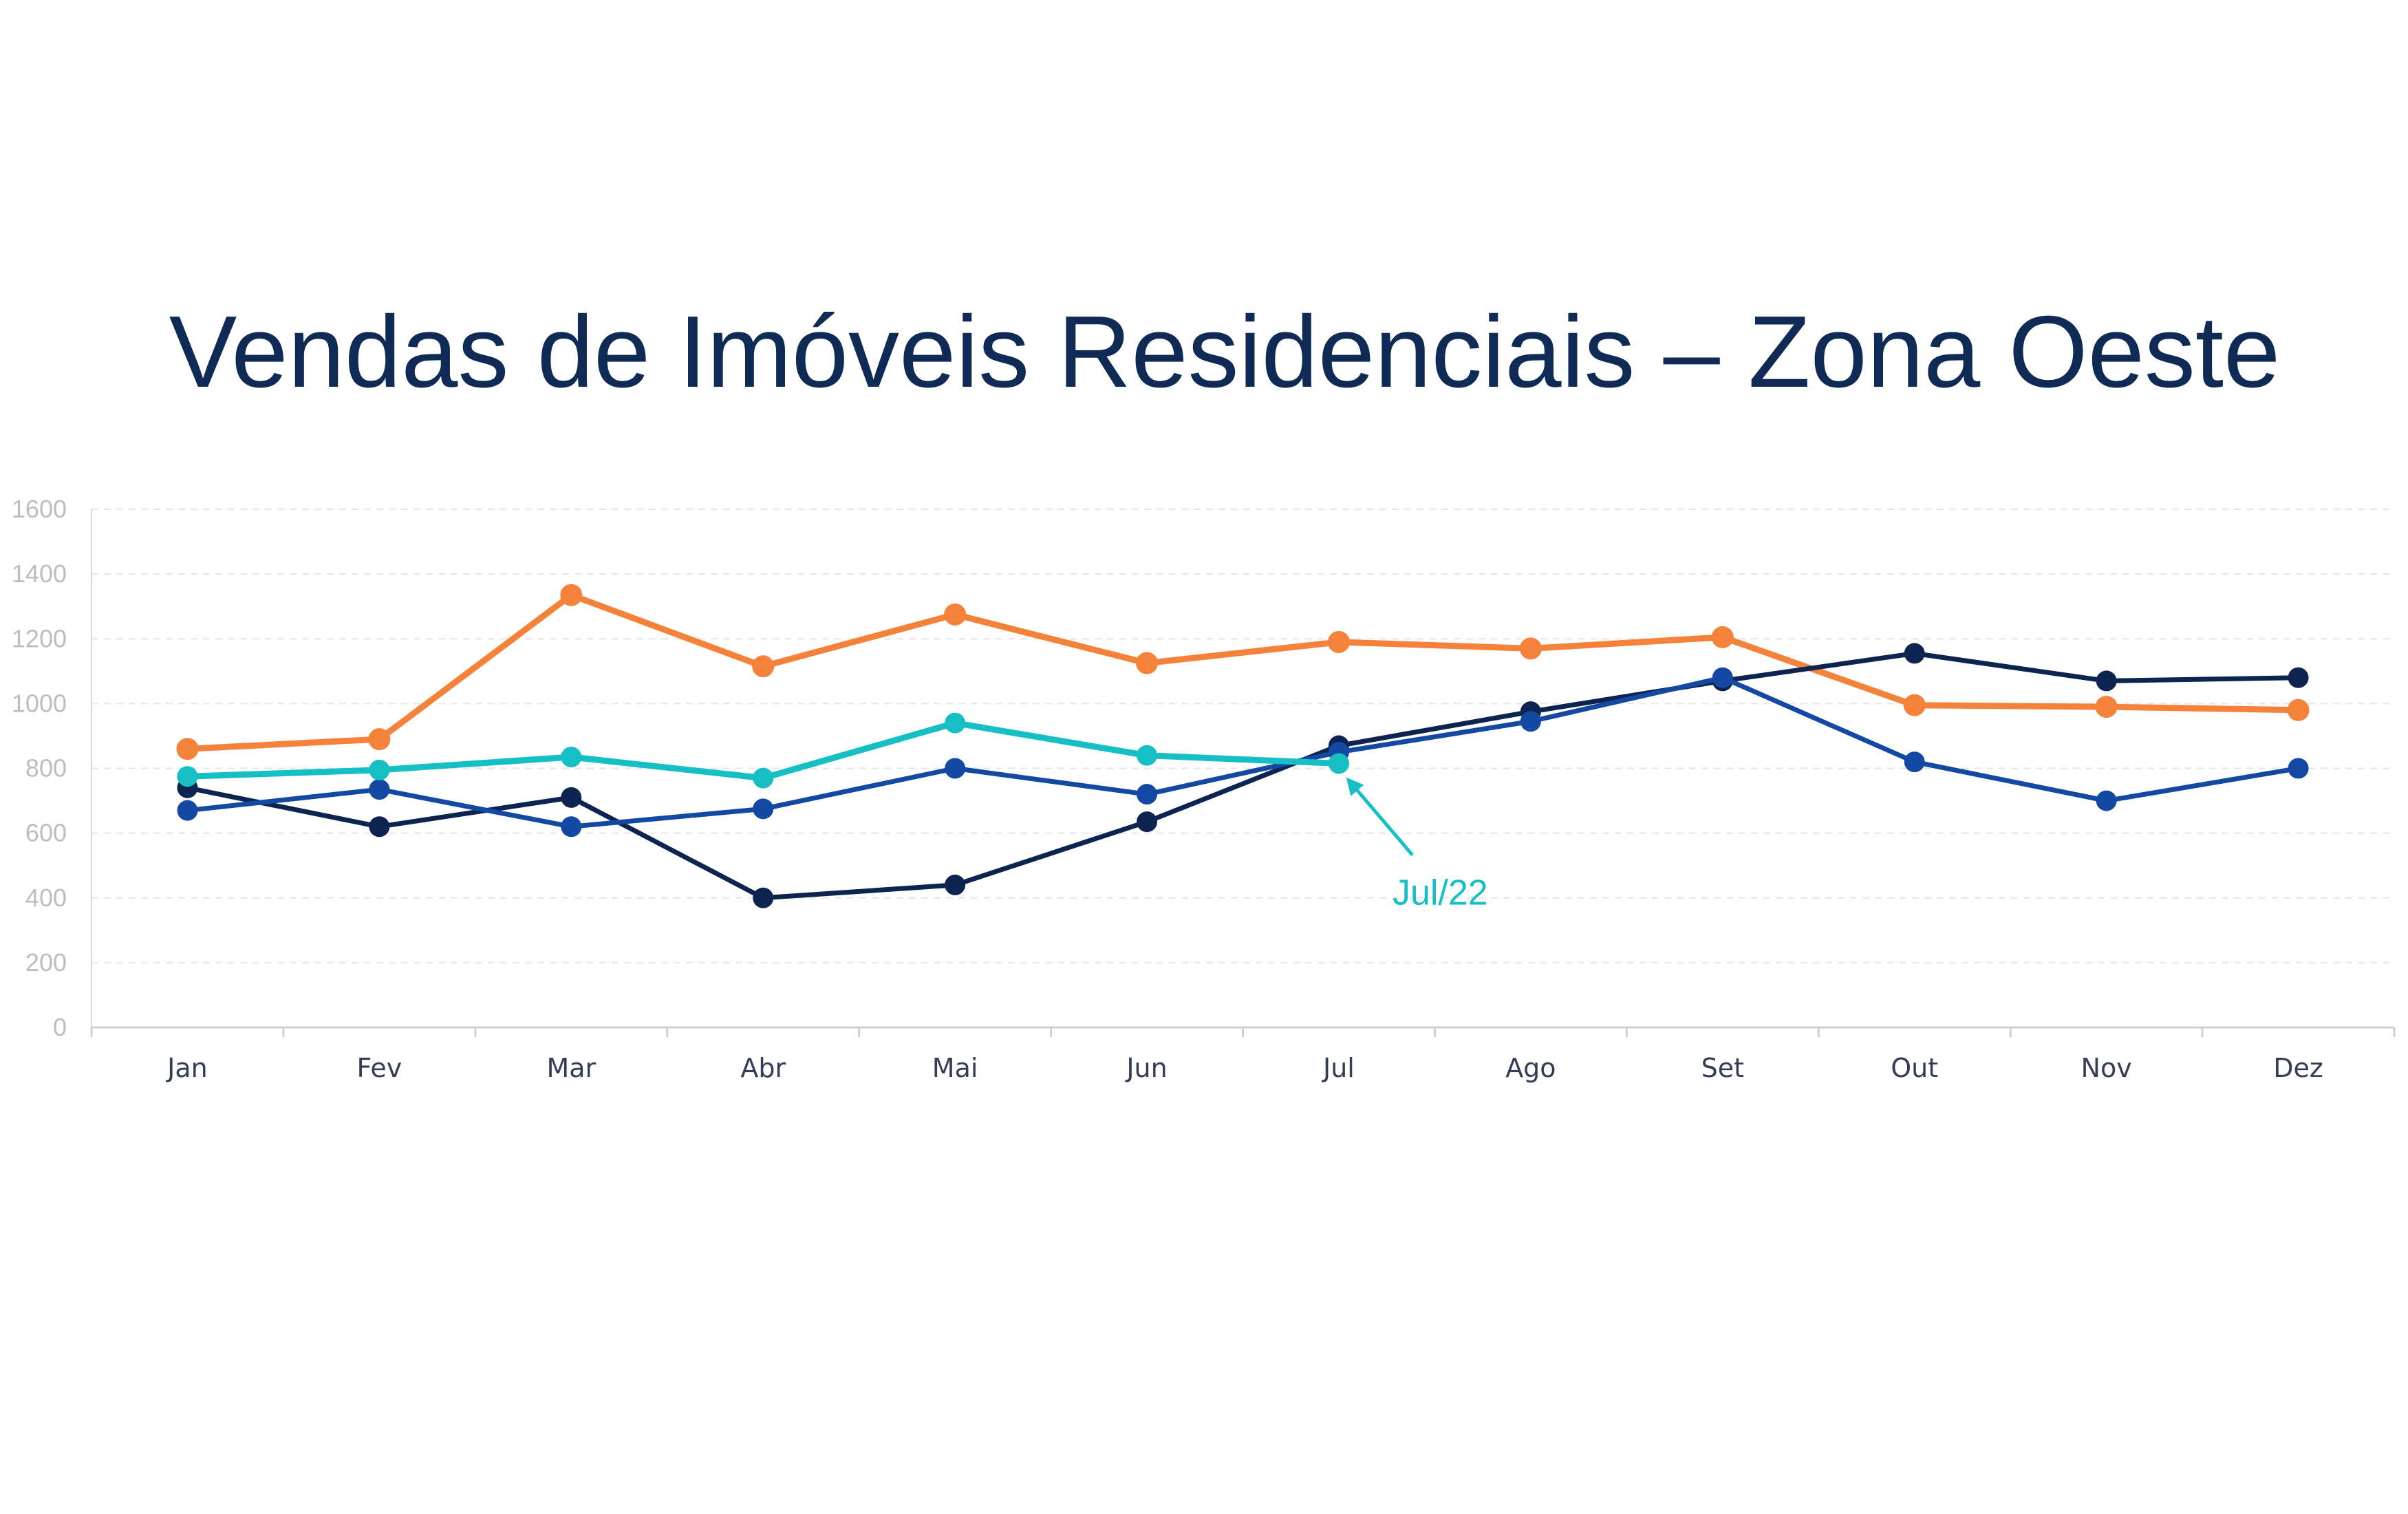  I want to click on series-3-line, so click(1242, 752).